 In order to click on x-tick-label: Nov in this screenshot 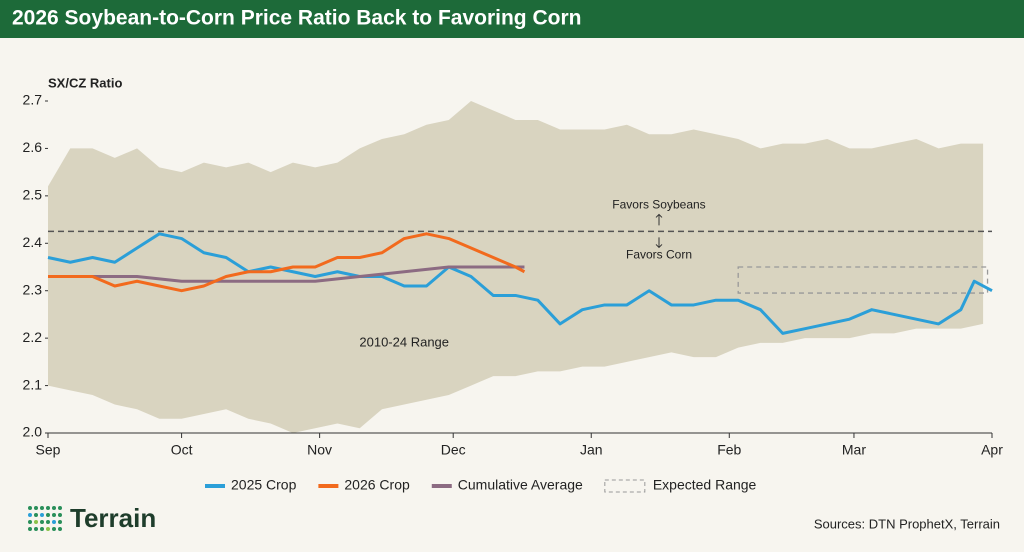, I will do `click(319, 450)`.